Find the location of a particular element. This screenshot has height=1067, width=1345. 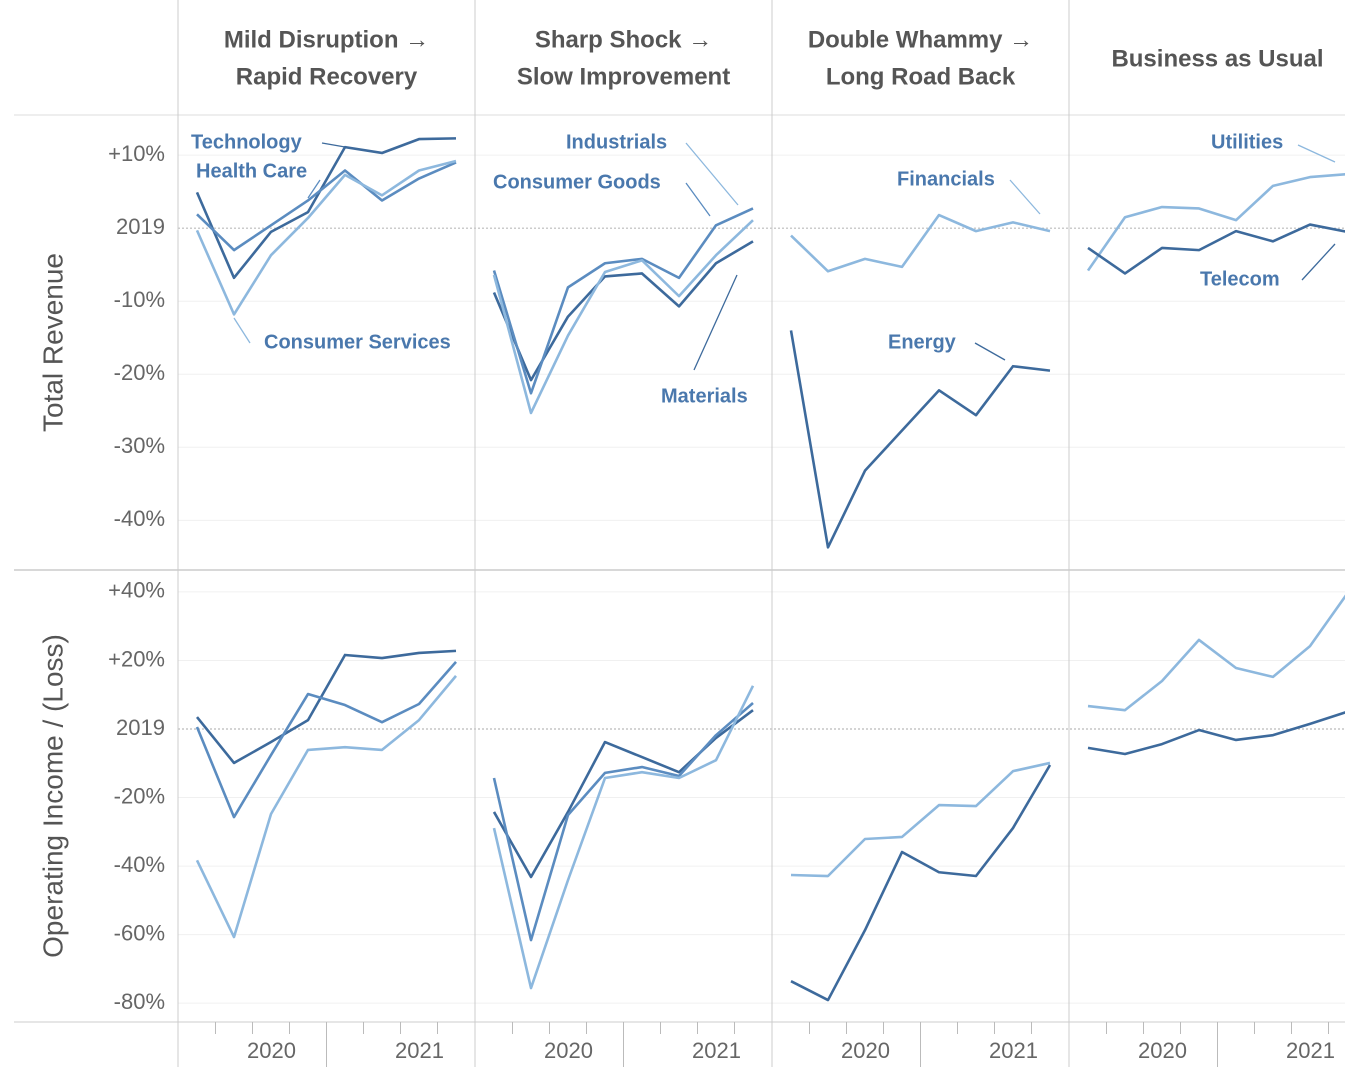

column-title: Mild Disruption → is located at coordinates (326, 39).